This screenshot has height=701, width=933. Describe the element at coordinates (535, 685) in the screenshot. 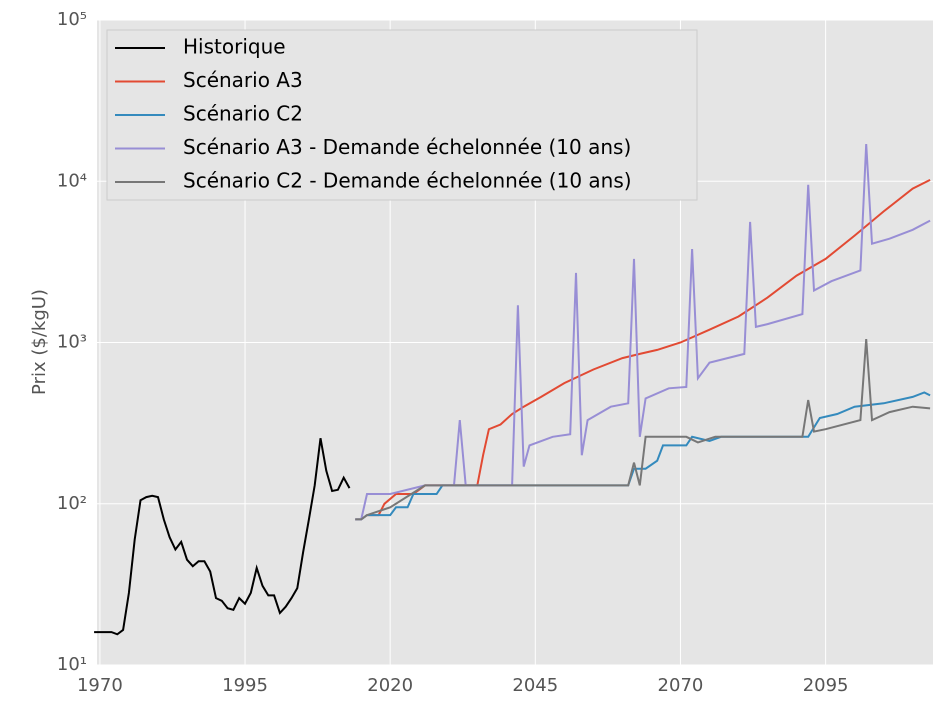

I see `x-tick-label: 2045` at that location.